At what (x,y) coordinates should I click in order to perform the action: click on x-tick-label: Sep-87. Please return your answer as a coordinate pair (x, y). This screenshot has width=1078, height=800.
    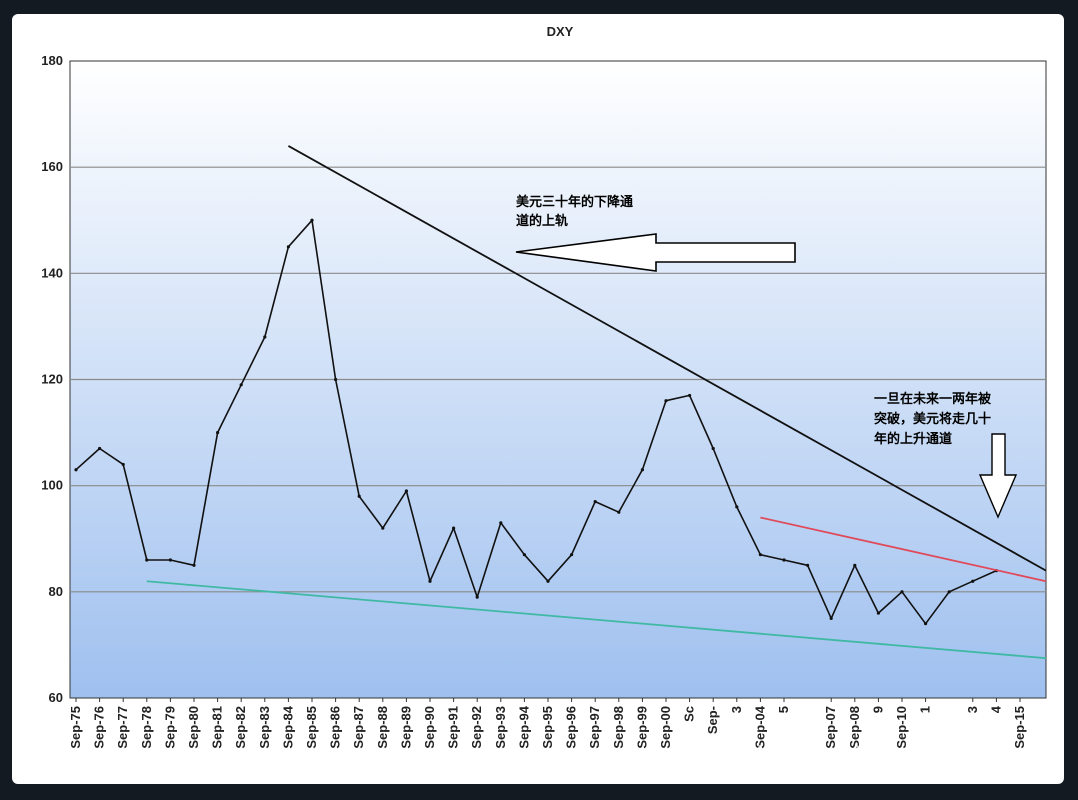
    Looking at the image, I should click on (358, 727).